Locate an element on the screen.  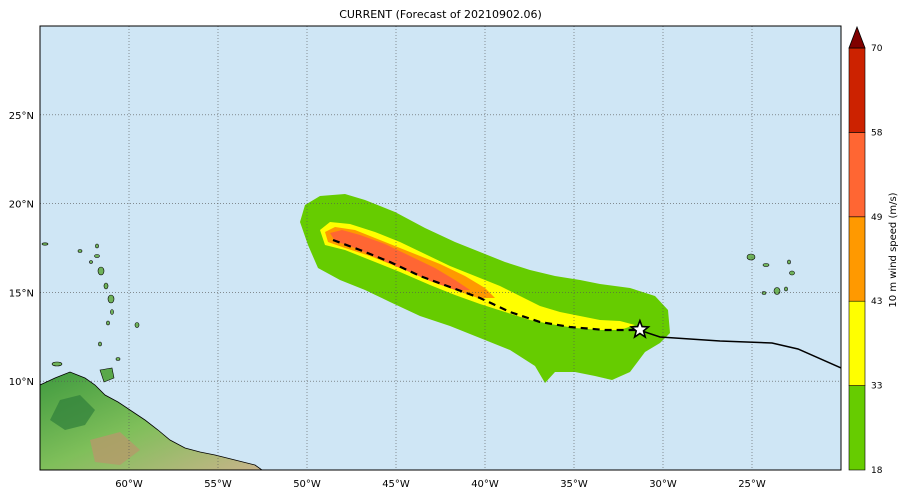
land-patch-dark is located at coordinates (72, 412).